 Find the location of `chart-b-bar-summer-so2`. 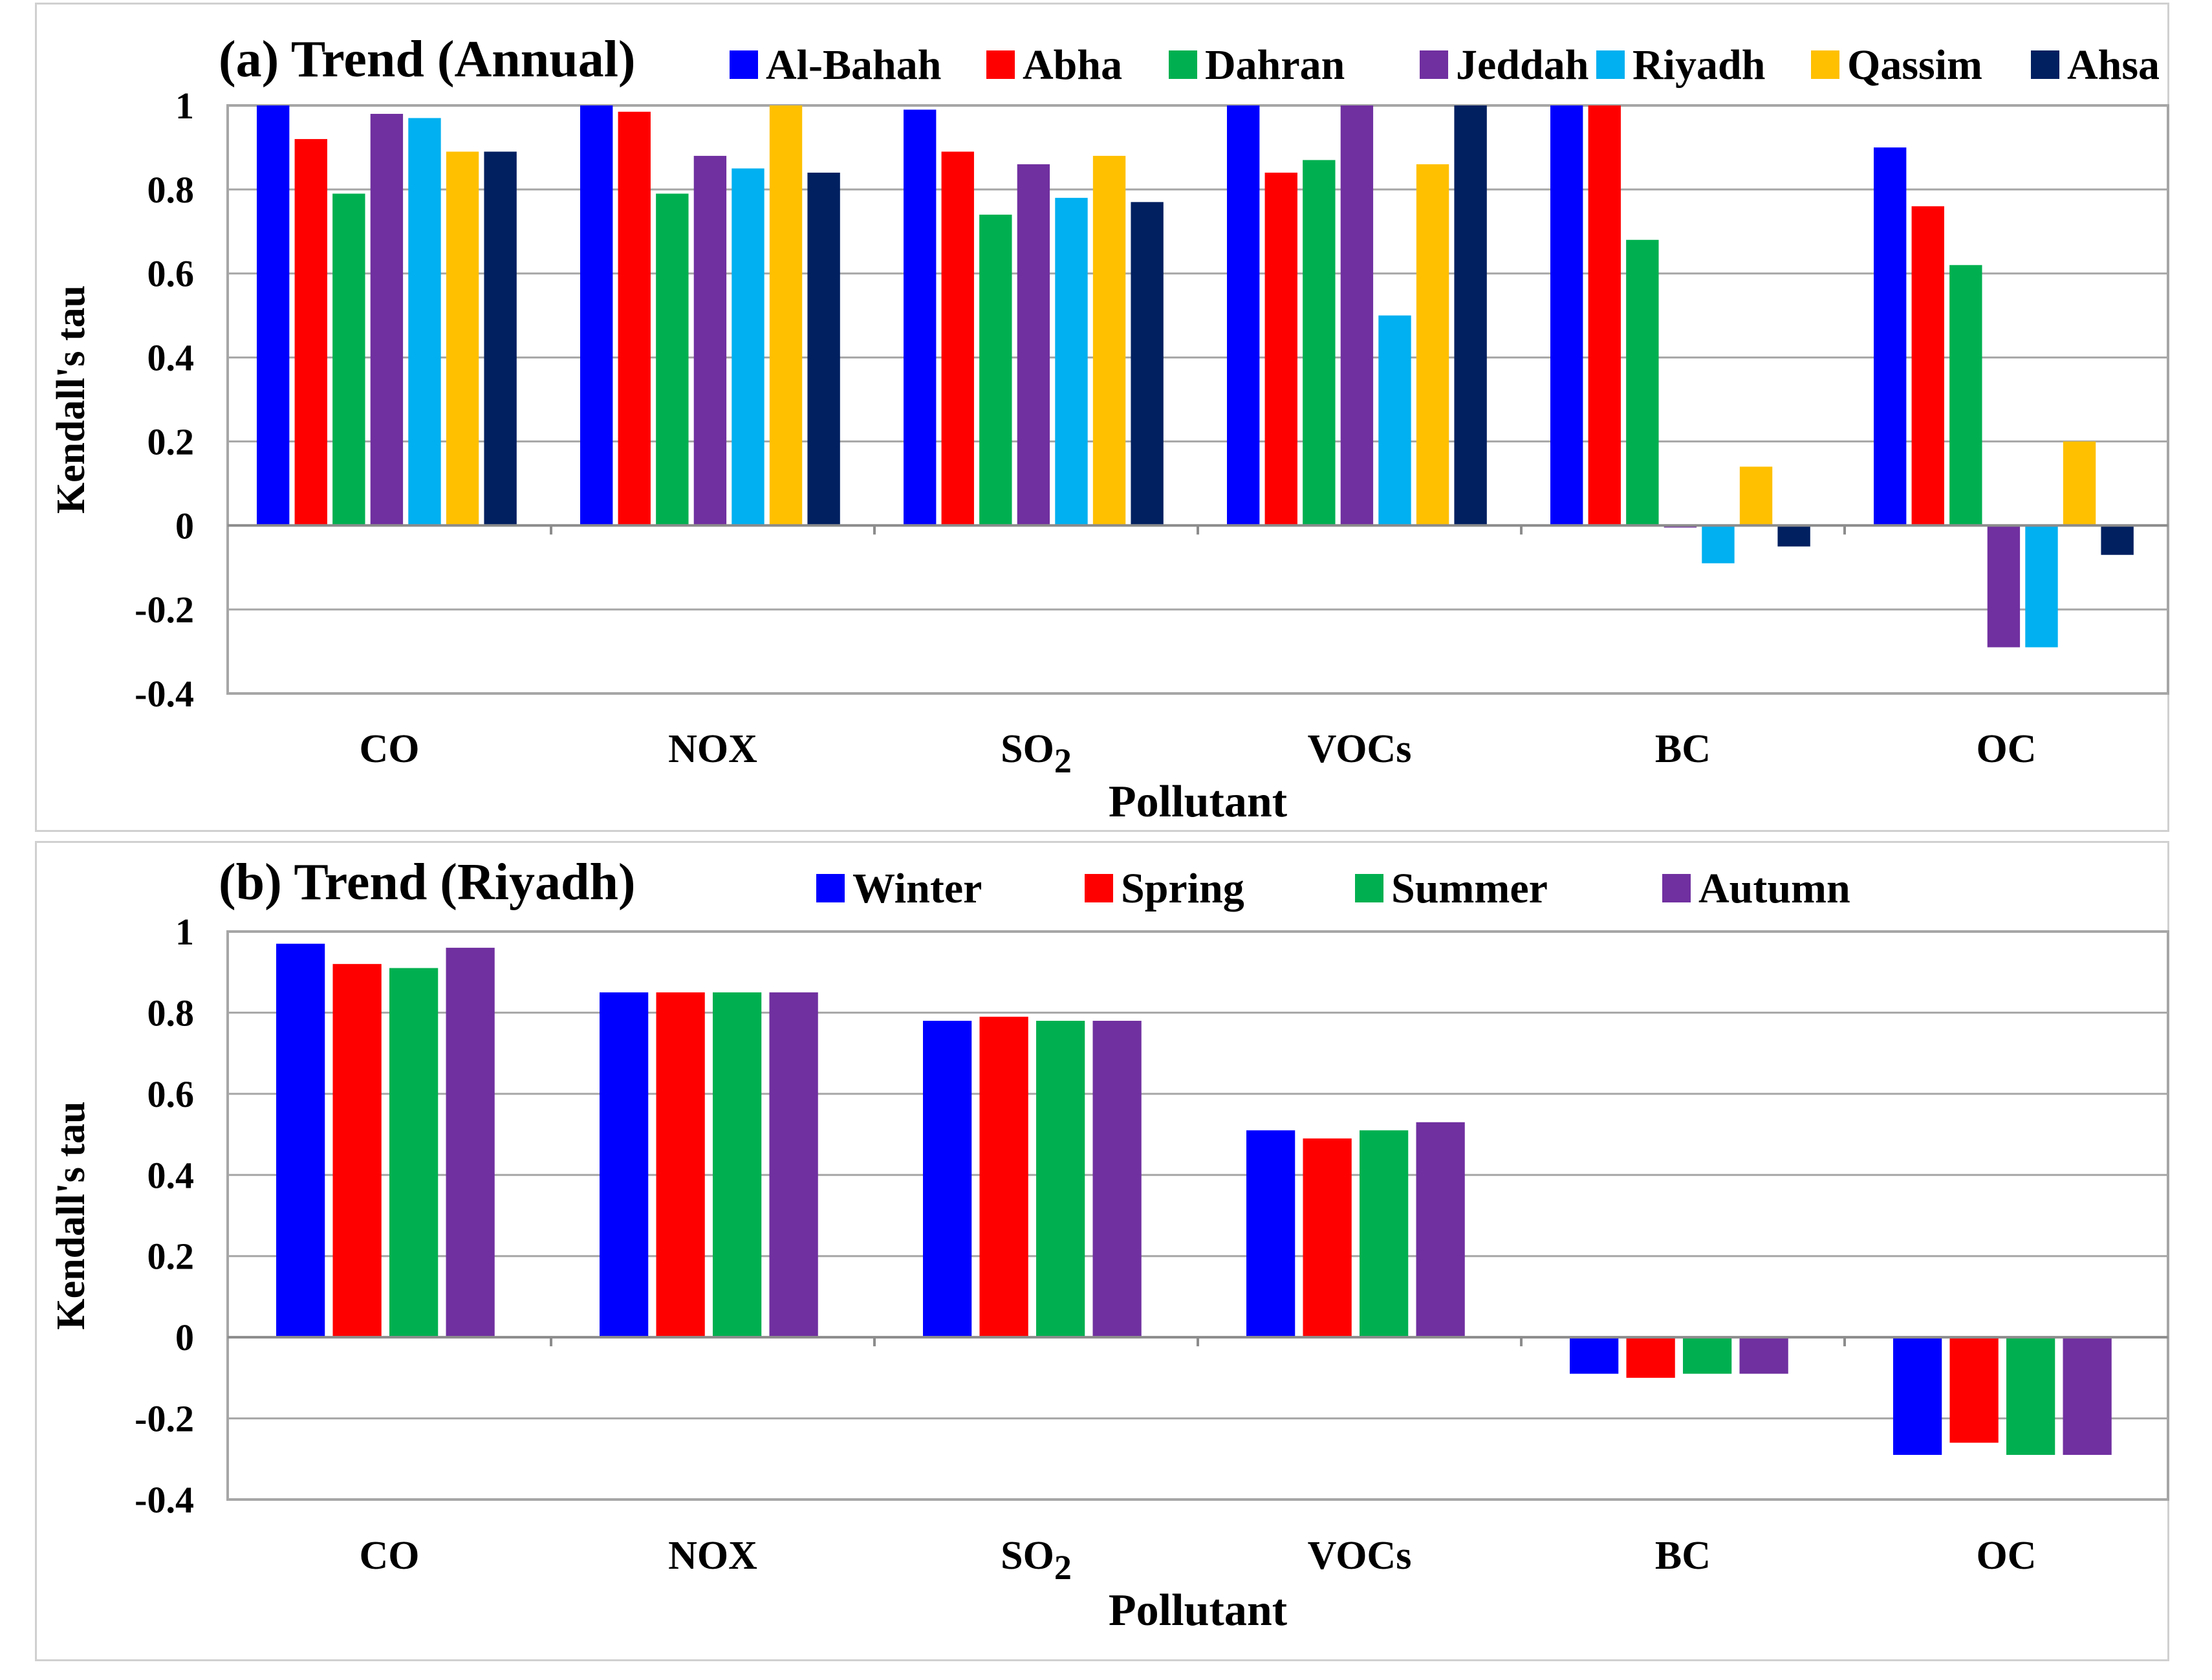

chart-b-bar-summer-so2 is located at coordinates (1060, 1179).